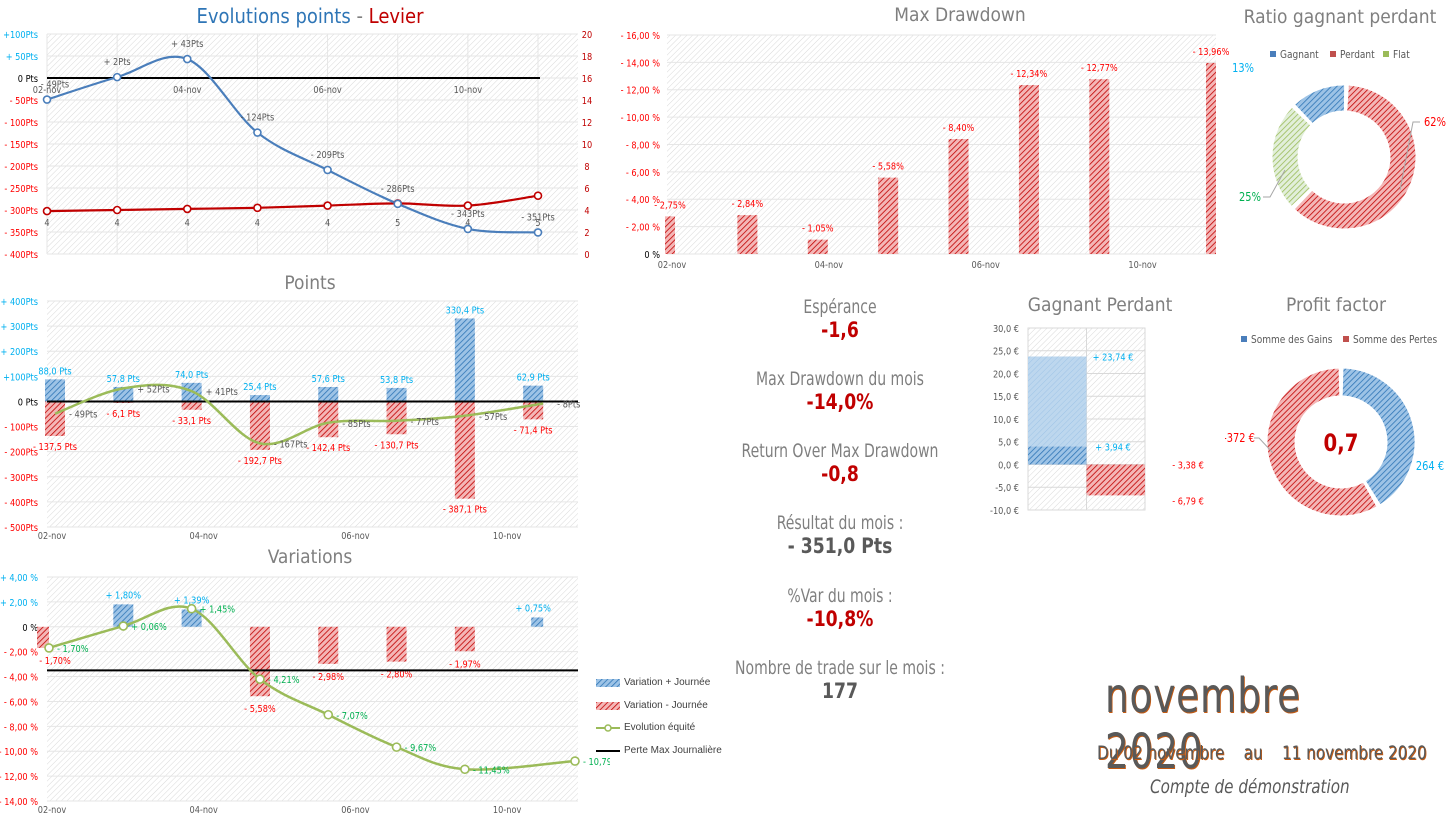 The width and height of the screenshot is (1449, 824). What do you see at coordinates (24, 101) in the screenshot?
I see `y-tick-label: - 50Pts` at bounding box center [24, 101].